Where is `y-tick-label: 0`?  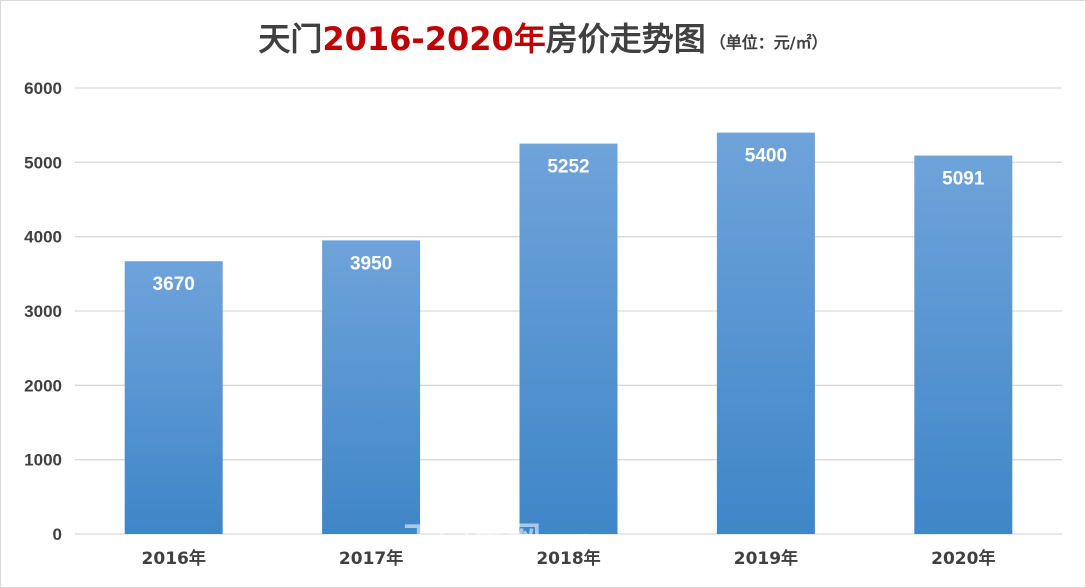
y-tick-label: 0 is located at coordinates (57, 534).